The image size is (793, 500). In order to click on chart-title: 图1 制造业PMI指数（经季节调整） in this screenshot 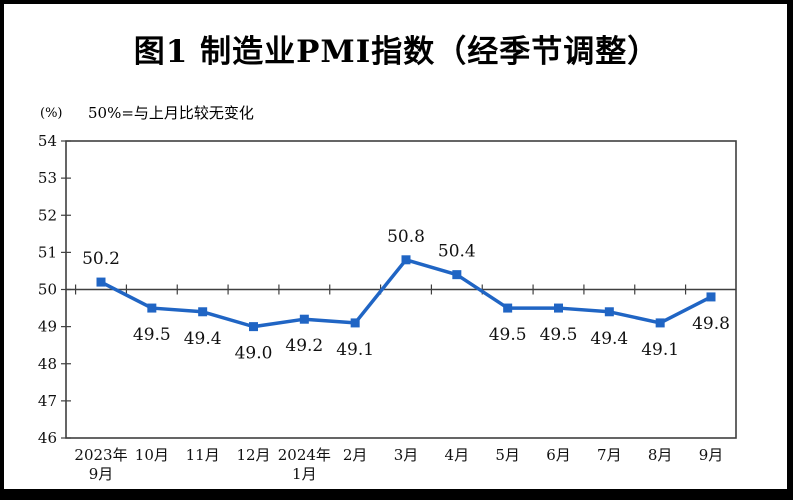, I will do `click(396, 52)`.